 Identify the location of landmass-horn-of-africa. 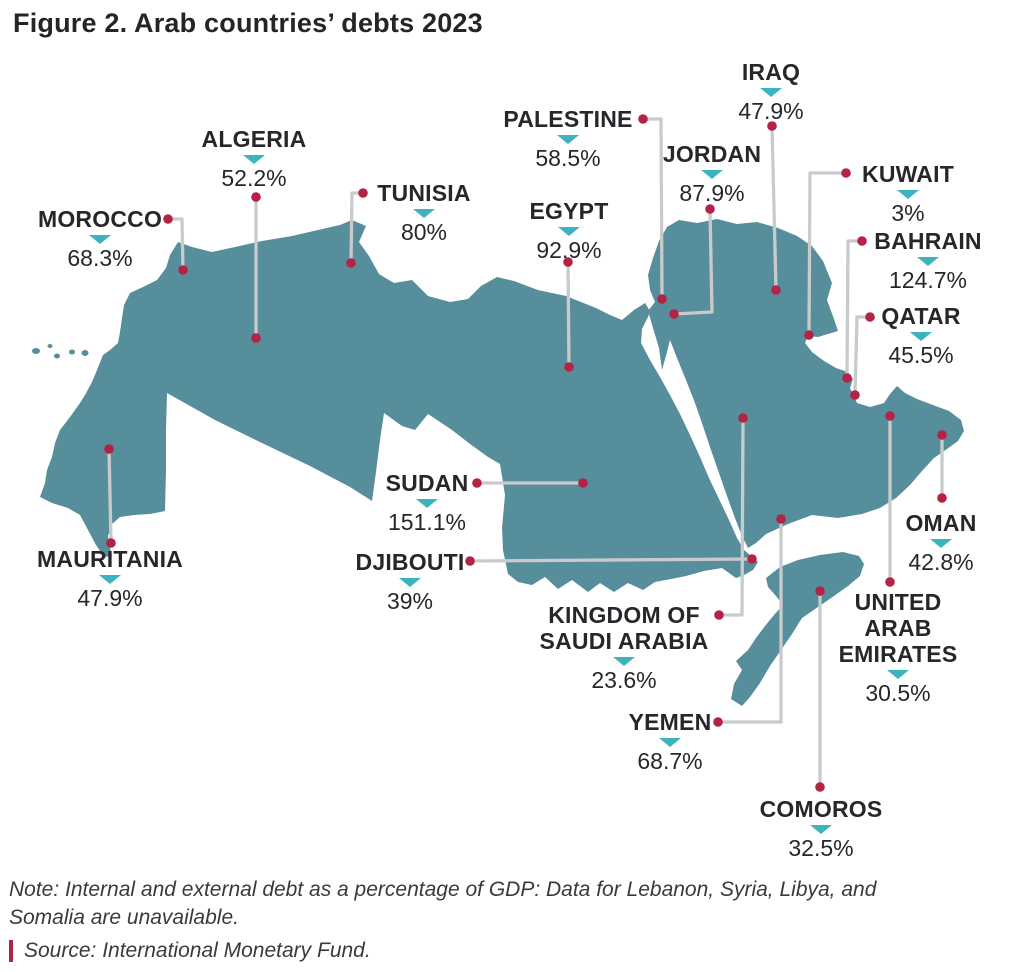
(797, 629).